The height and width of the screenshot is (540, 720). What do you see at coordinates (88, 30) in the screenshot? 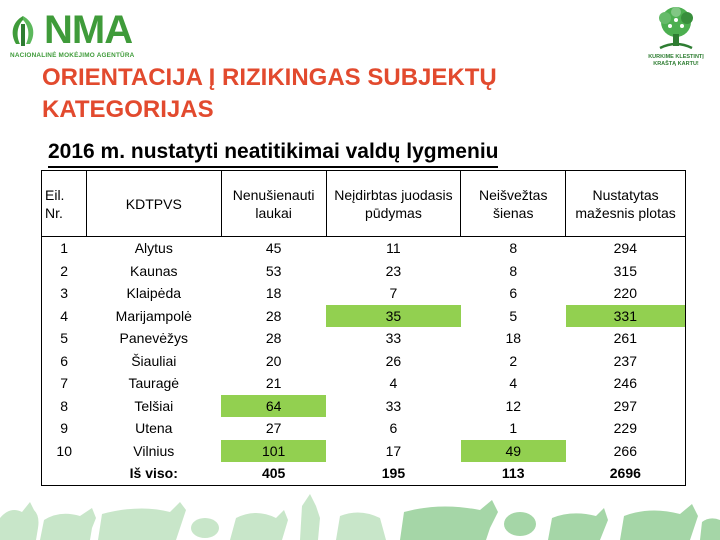
I see `logo-name: NMA` at bounding box center [88, 30].